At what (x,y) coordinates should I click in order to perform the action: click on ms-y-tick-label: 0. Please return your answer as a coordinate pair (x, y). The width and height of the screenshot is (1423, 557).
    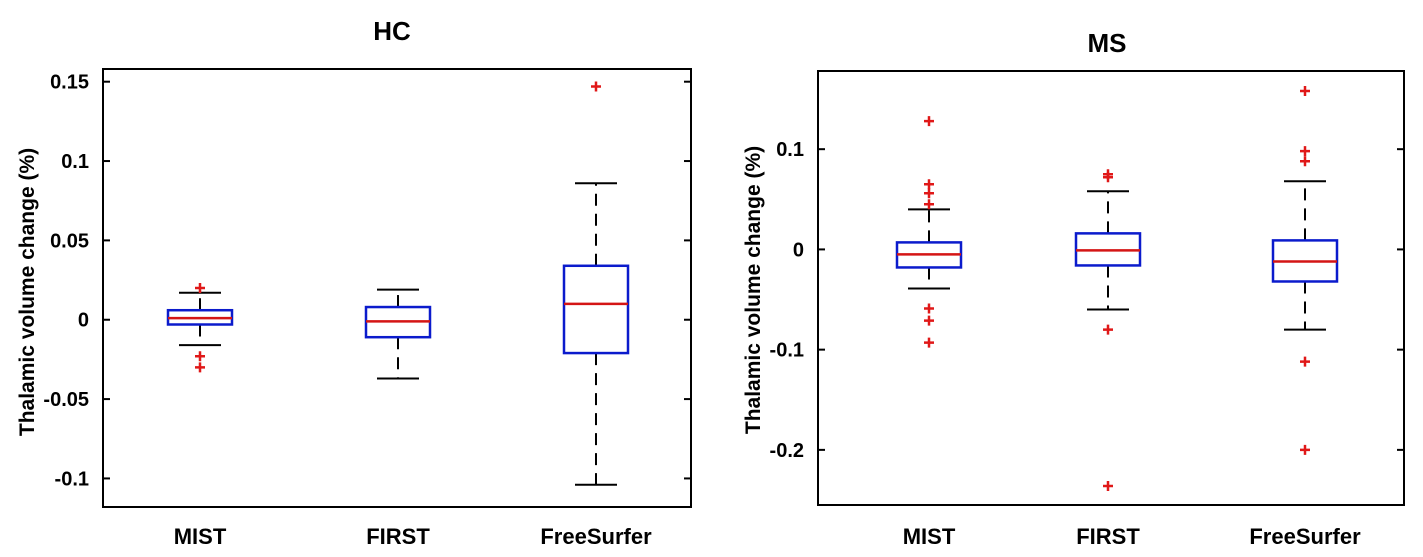
    Looking at the image, I should click on (798, 250).